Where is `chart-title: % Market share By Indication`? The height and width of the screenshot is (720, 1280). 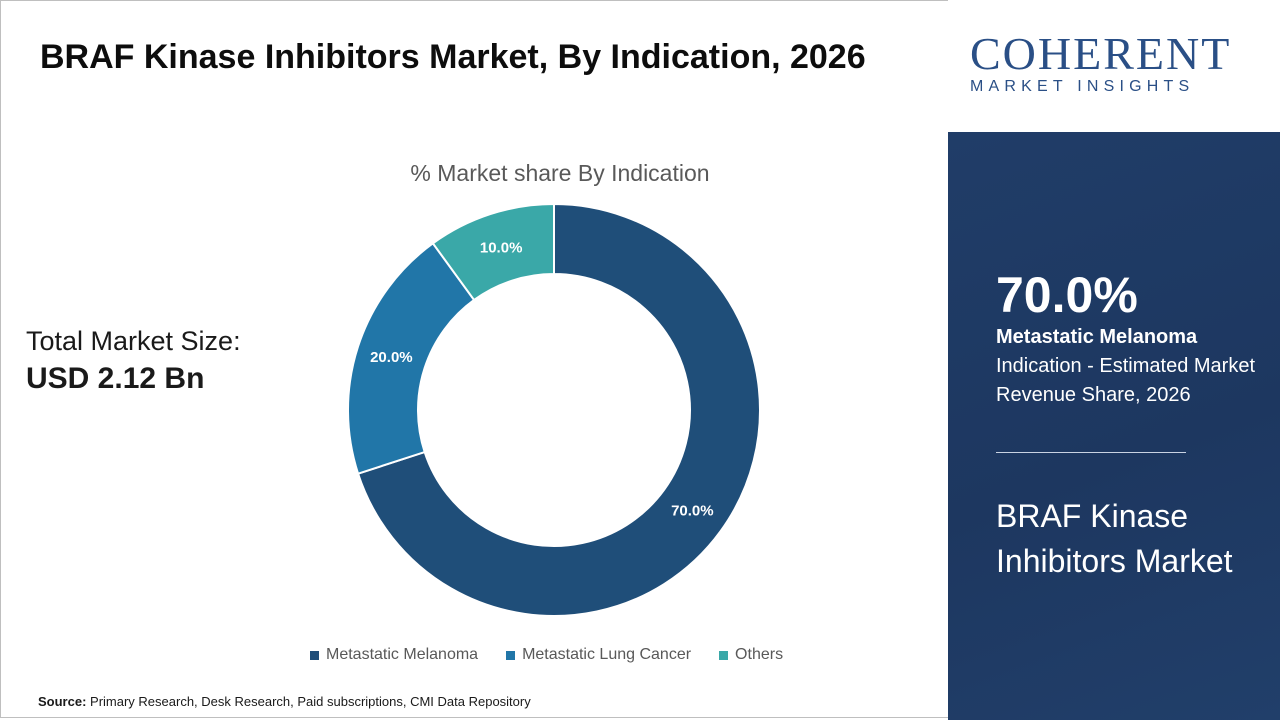
chart-title: % Market share By Indication is located at coordinates (560, 173).